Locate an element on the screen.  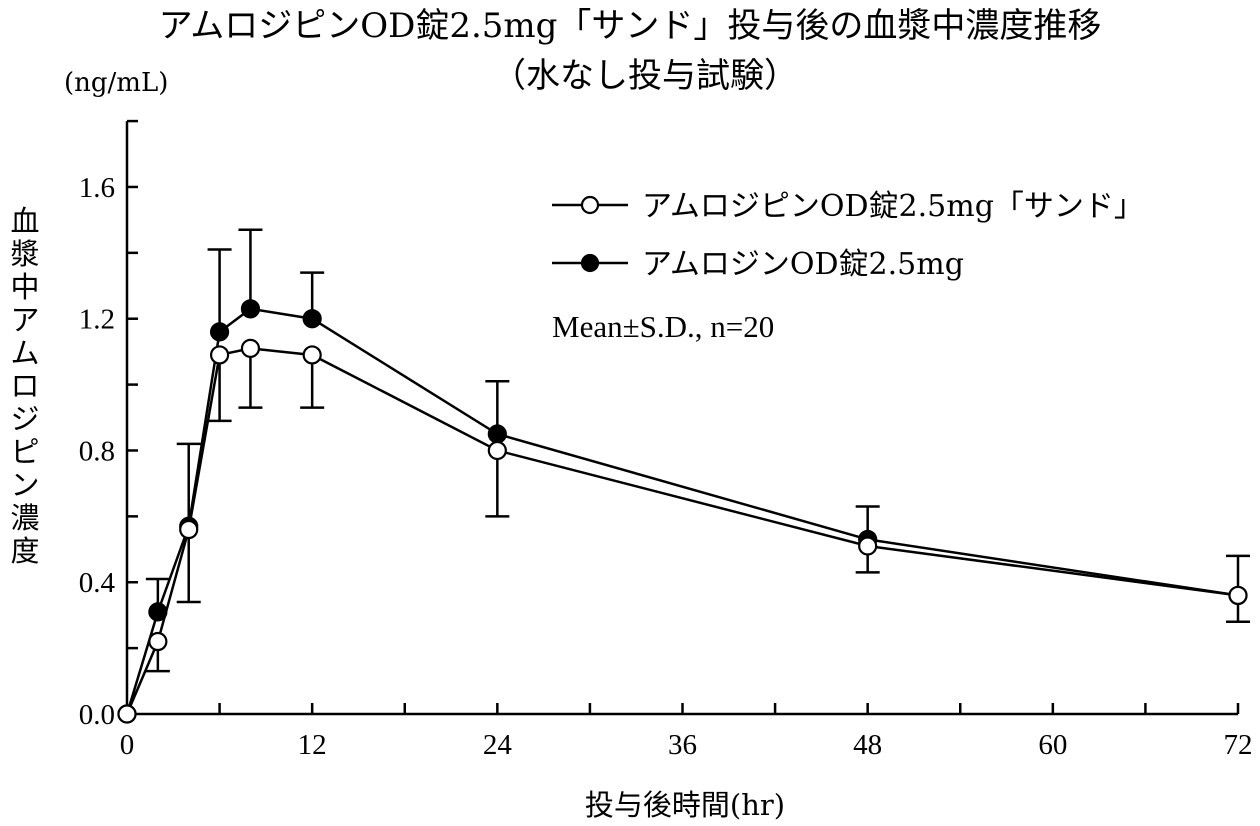
x-tick-label: 60 is located at coordinates (1052, 745).